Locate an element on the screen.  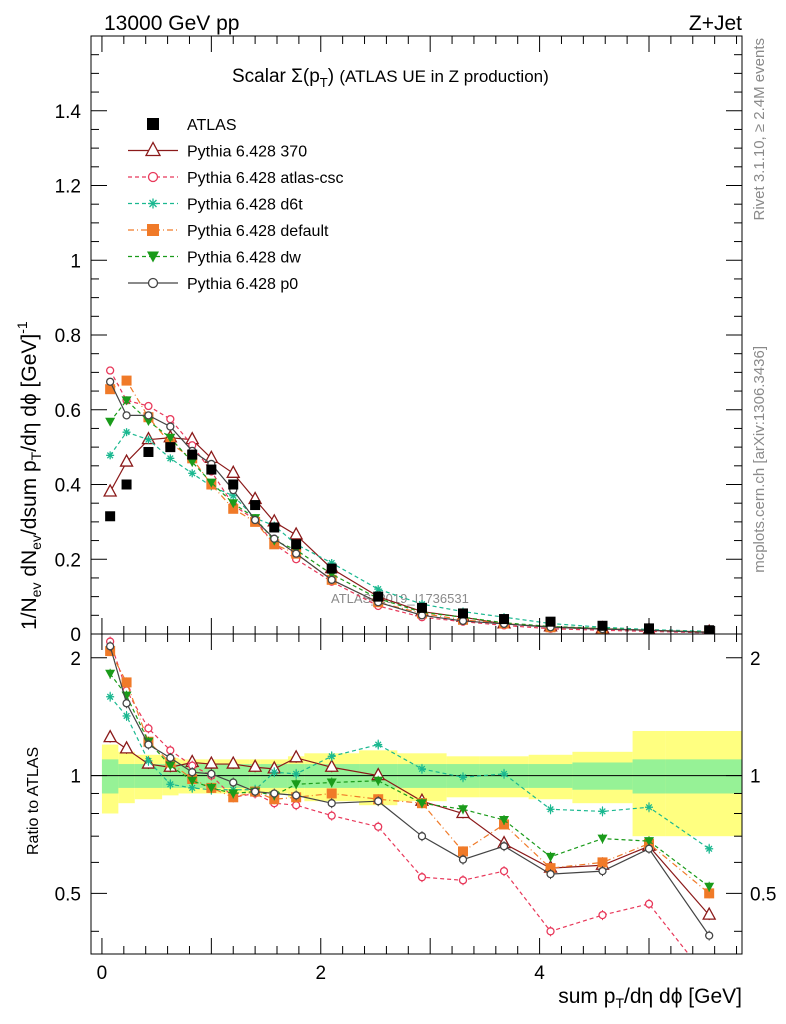
uncertainty-bands is located at coordinates (421, 783).